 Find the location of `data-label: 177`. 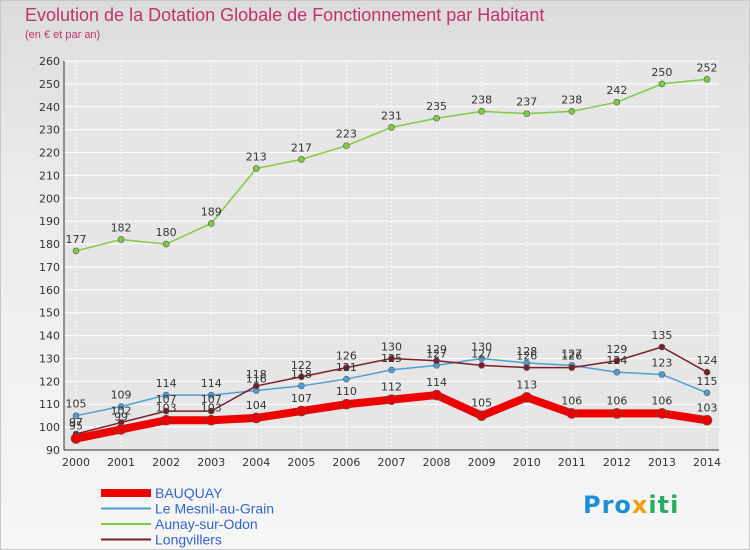

data-label: 177 is located at coordinates (76, 239).